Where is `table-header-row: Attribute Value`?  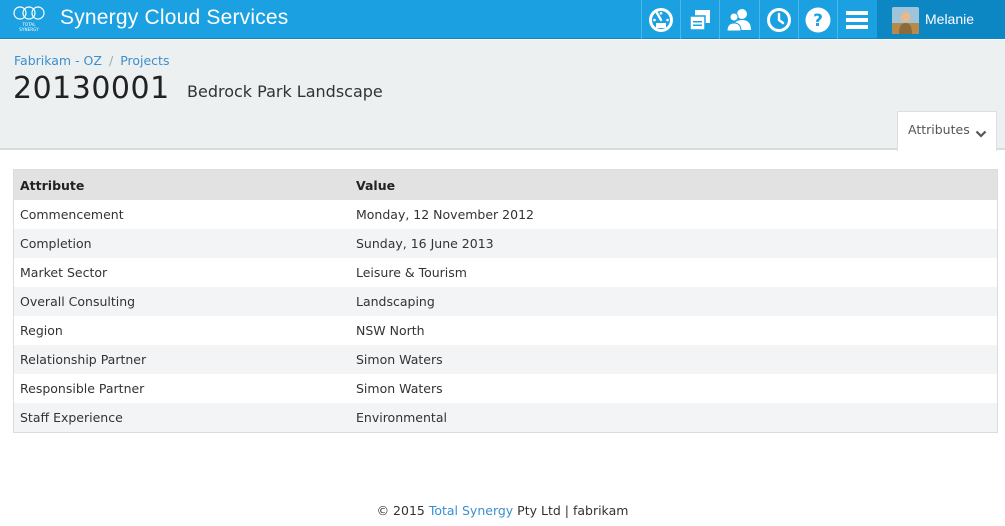
table-header-row: Attribute Value is located at coordinates (505, 185).